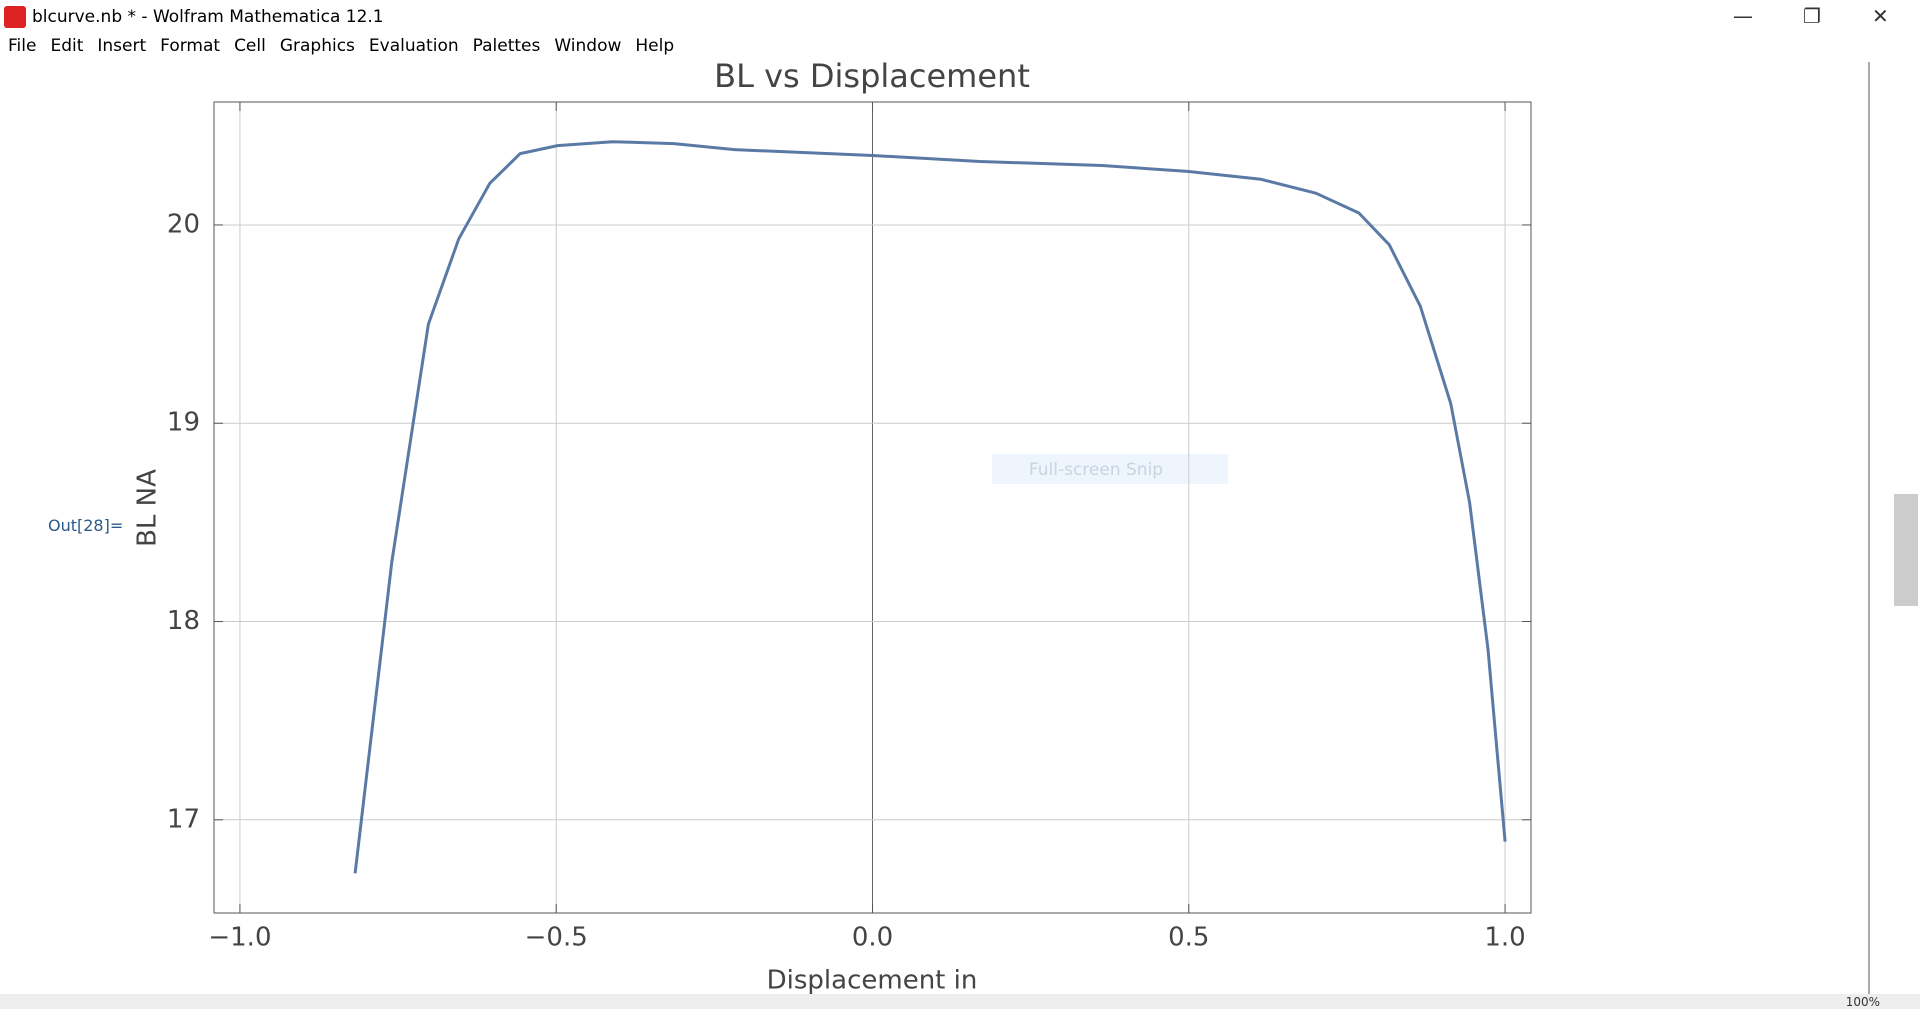 The height and width of the screenshot is (1009, 1920). What do you see at coordinates (183, 423) in the screenshot?
I see `y-tick-label: 19` at bounding box center [183, 423].